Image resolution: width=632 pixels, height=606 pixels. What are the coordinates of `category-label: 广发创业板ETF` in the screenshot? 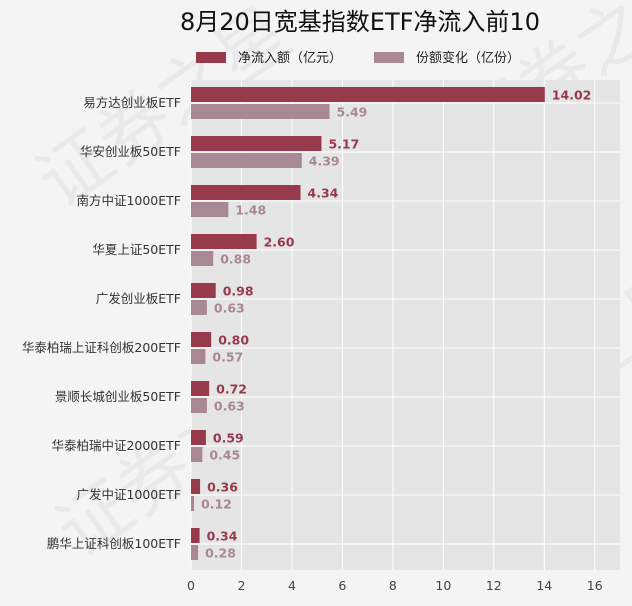 It's located at (138, 298).